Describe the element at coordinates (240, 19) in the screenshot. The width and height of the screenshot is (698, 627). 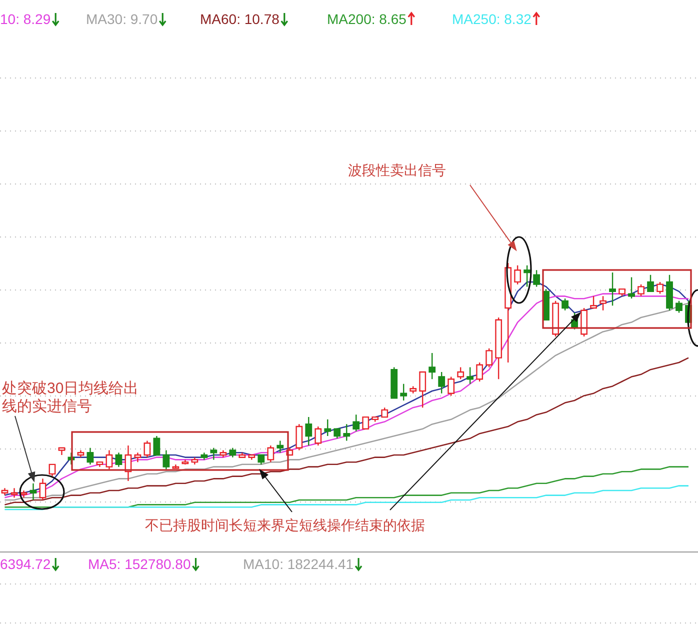
I see `text: MA60: 10.78` at that location.